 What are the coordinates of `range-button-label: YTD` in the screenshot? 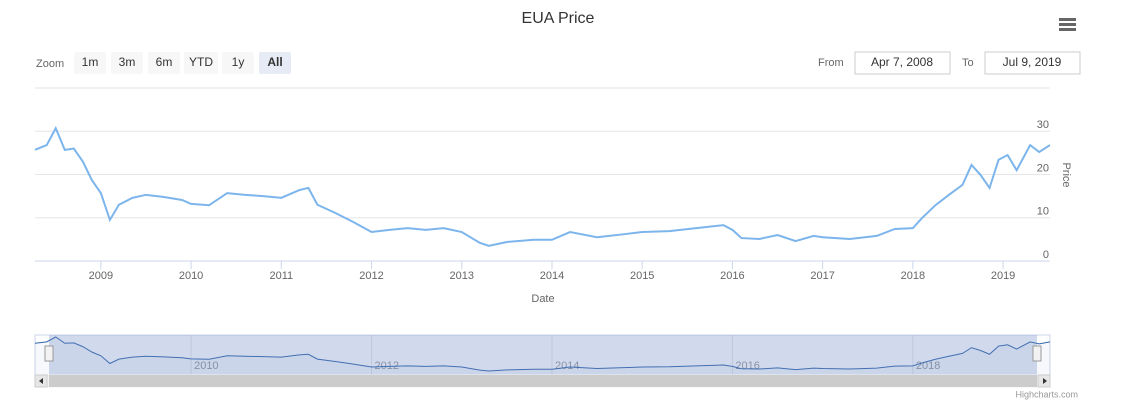 It's located at (201, 62).